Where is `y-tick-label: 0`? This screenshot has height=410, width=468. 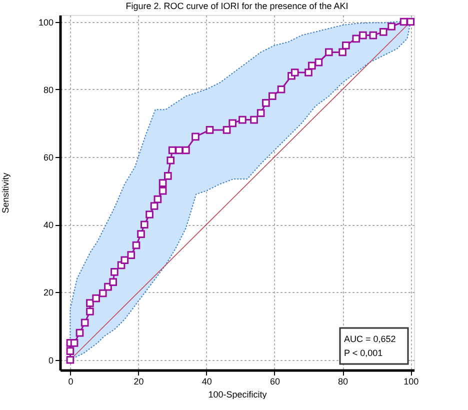
y-tick-label: 0 is located at coordinates (51, 360).